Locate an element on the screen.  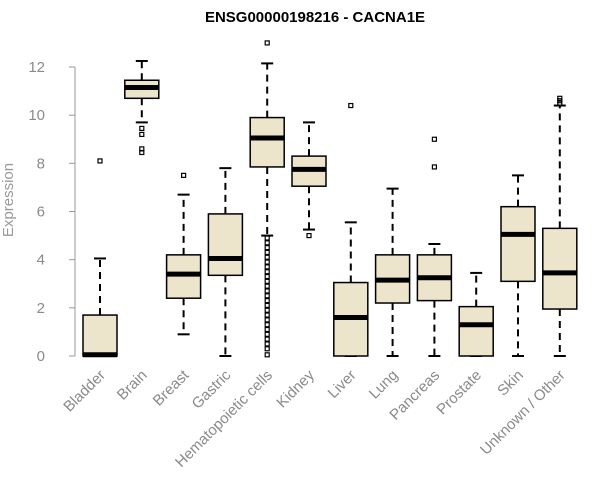
chart-title: ENSG00000198216 - CACNA1E is located at coordinates (315, 17).